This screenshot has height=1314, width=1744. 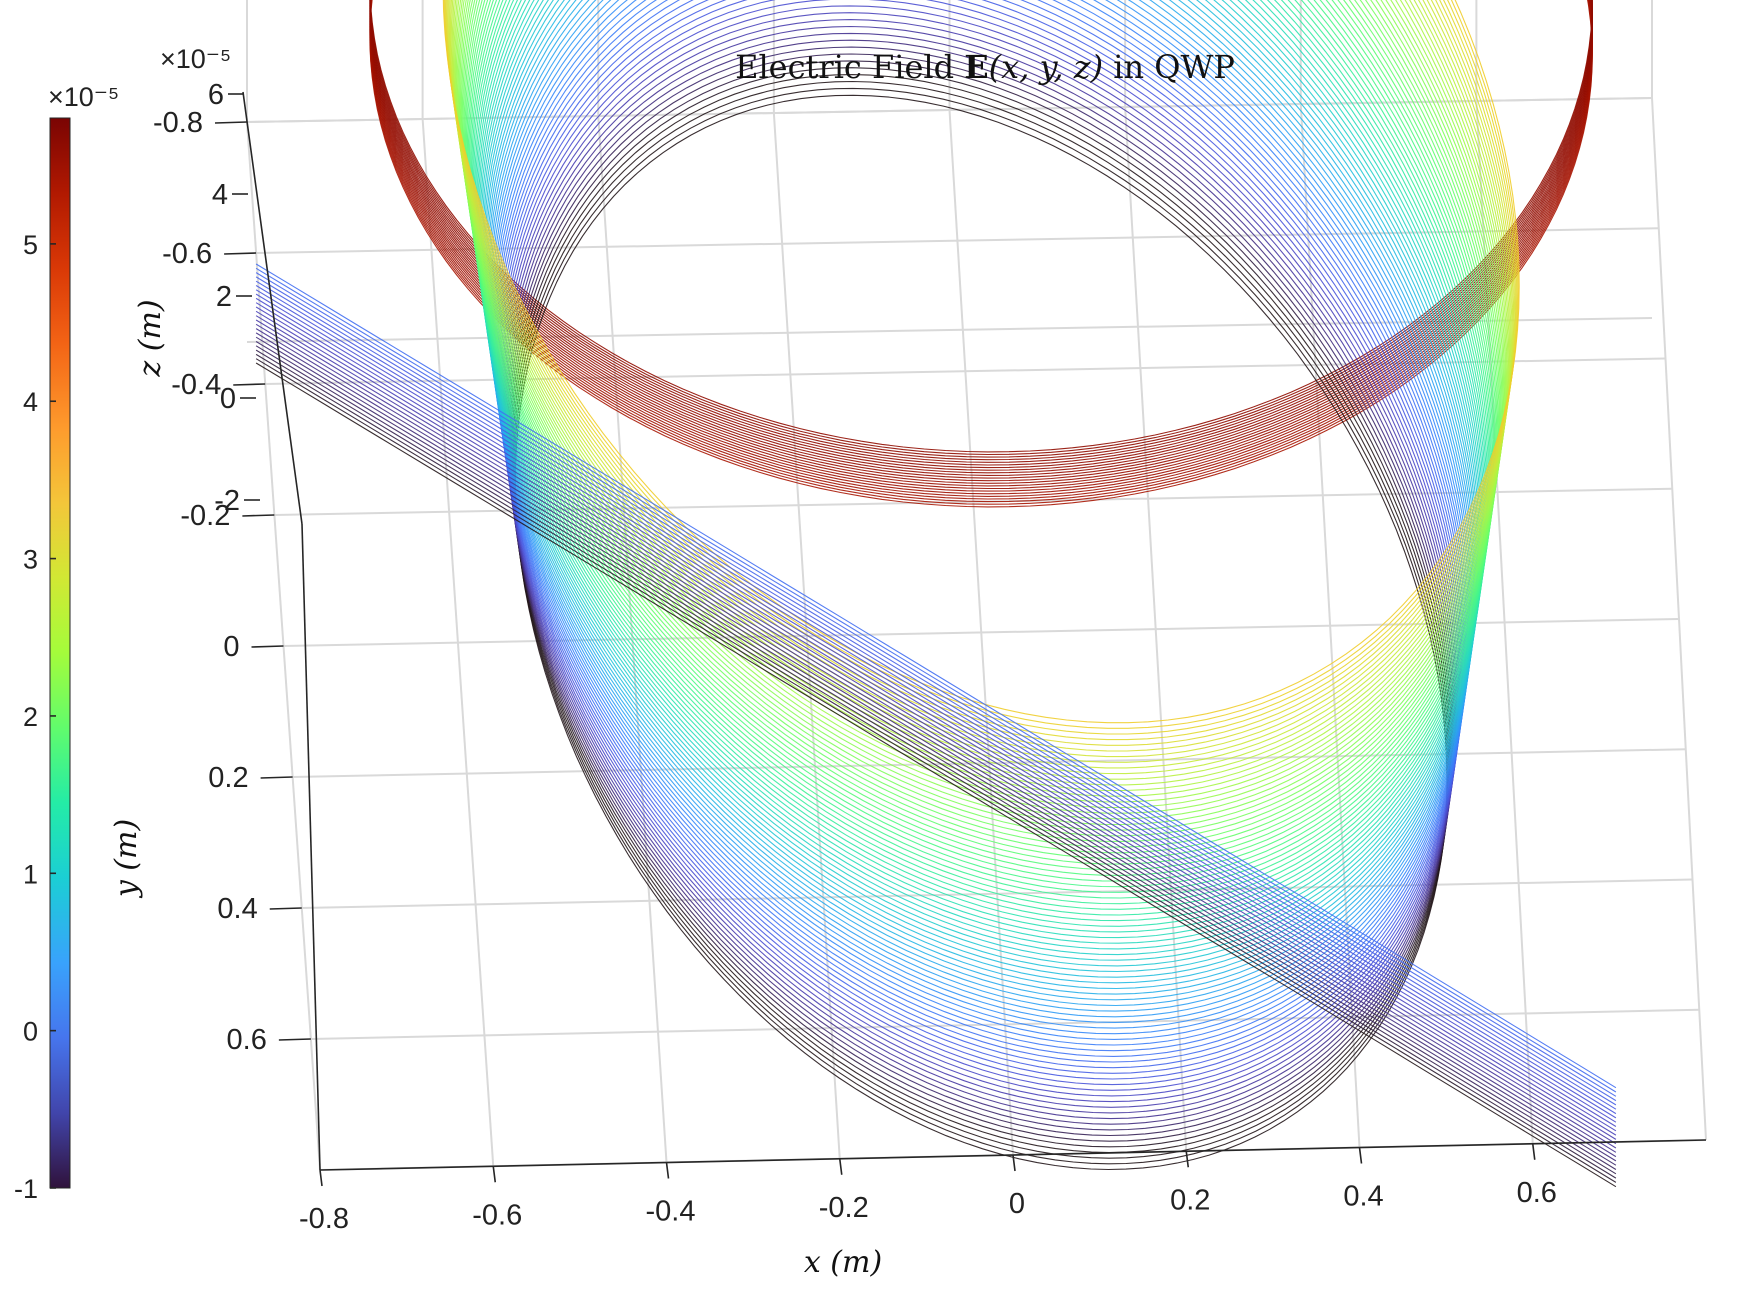 What do you see at coordinates (26, 1189) in the screenshot?
I see `colorbar-tick-label: -1` at bounding box center [26, 1189].